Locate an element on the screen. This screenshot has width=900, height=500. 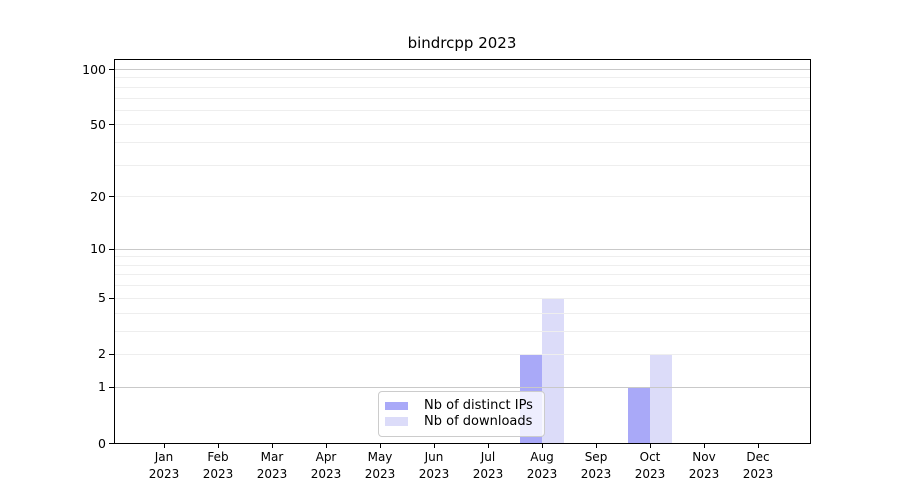
x-tick-label: Sep 2023 is located at coordinates (596, 465).